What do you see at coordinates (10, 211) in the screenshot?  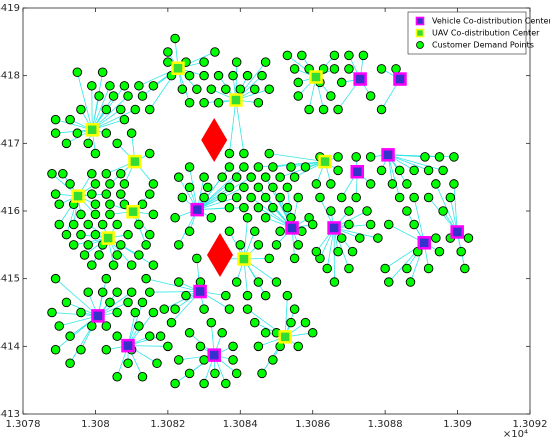 I see `y-tick-label: 4416` at bounding box center [10, 211].